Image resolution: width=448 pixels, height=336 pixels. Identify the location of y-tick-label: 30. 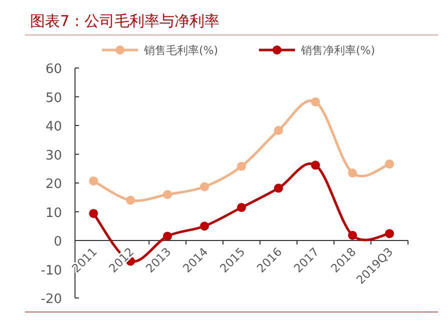
(53, 156).